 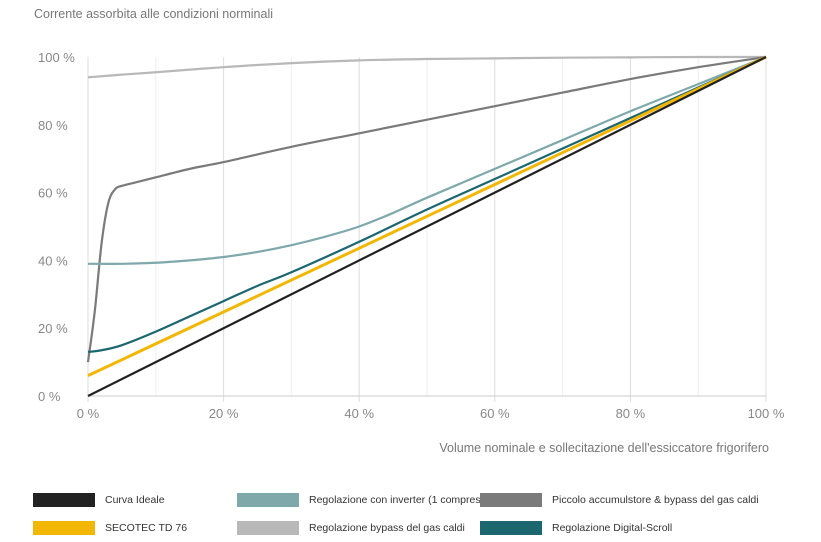 What do you see at coordinates (99, 500) in the screenshot?
I see `legend-item-curva-ideale: Curva Ideale` at bounding box center [99, 500].